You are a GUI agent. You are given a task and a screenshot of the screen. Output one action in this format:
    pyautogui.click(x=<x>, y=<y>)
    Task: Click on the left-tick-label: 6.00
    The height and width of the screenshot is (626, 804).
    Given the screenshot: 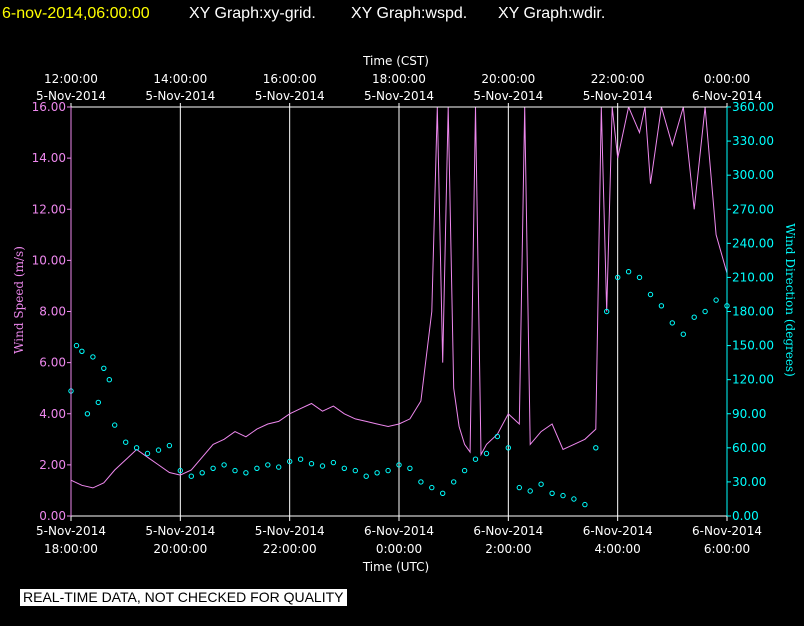 What is the action you would take?
    pyautogui.click(x=52, y=363)
    